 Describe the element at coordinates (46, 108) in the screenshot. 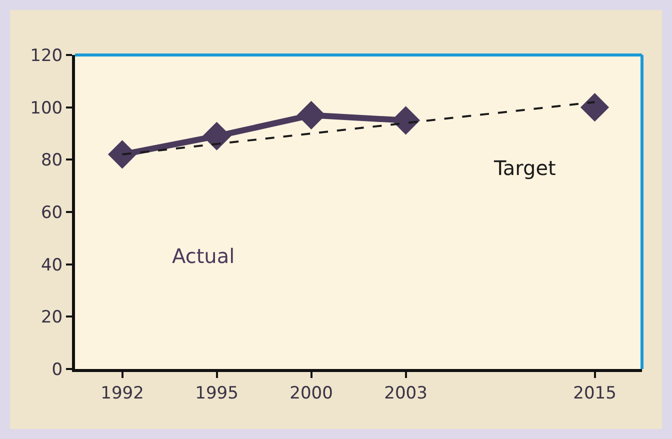

I see `y-tick-label: 100` at that location.